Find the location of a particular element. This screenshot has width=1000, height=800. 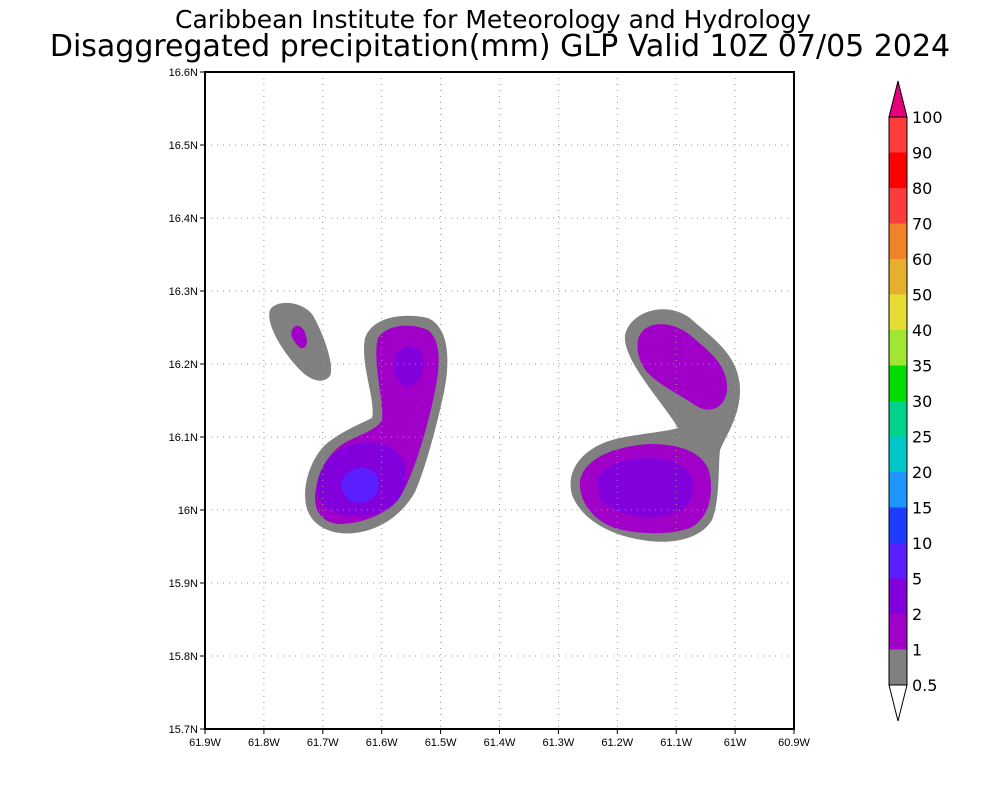

y-tick-label: 16.1N is located at coordinates (183, 438).